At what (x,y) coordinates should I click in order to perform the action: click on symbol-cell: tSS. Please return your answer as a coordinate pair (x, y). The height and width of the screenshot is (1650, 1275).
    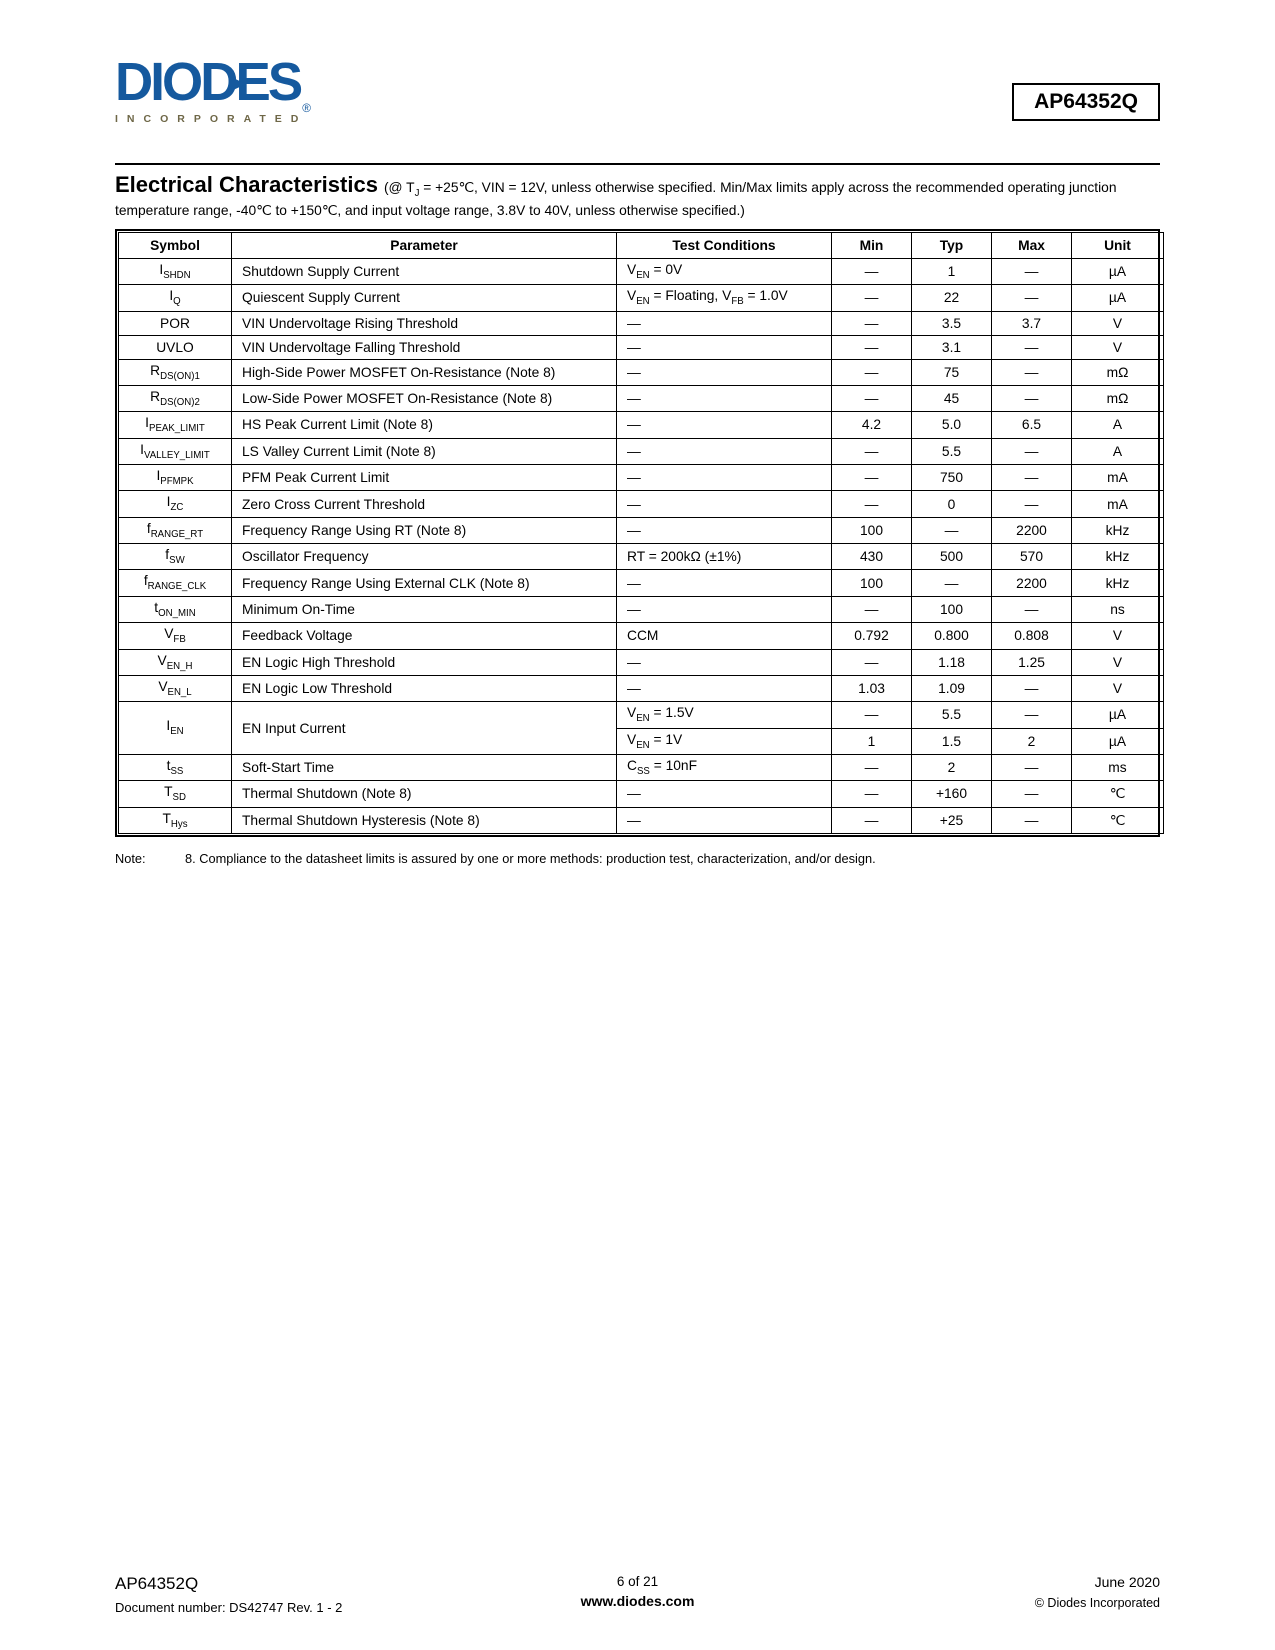
    Looking at the image, I should click on (175, 767).